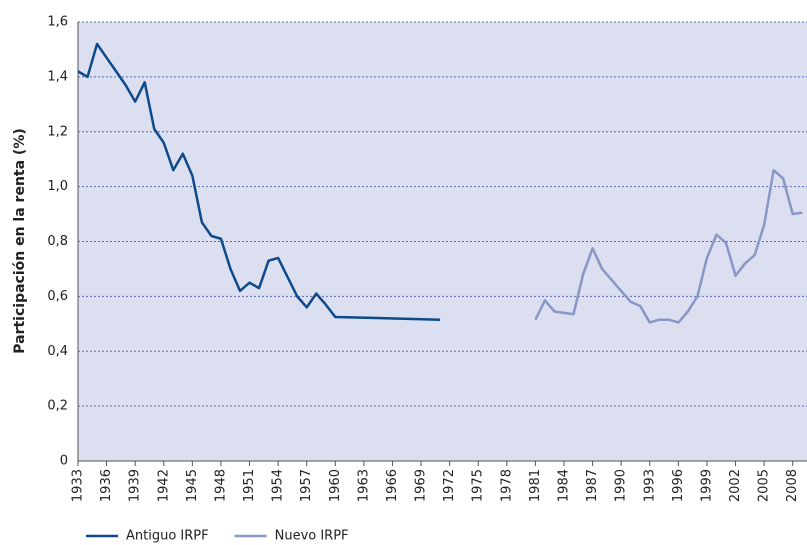 The width and height of the screenshot is (807, 545). I want to click on x-tick-label: 1948, so click(220, 485).